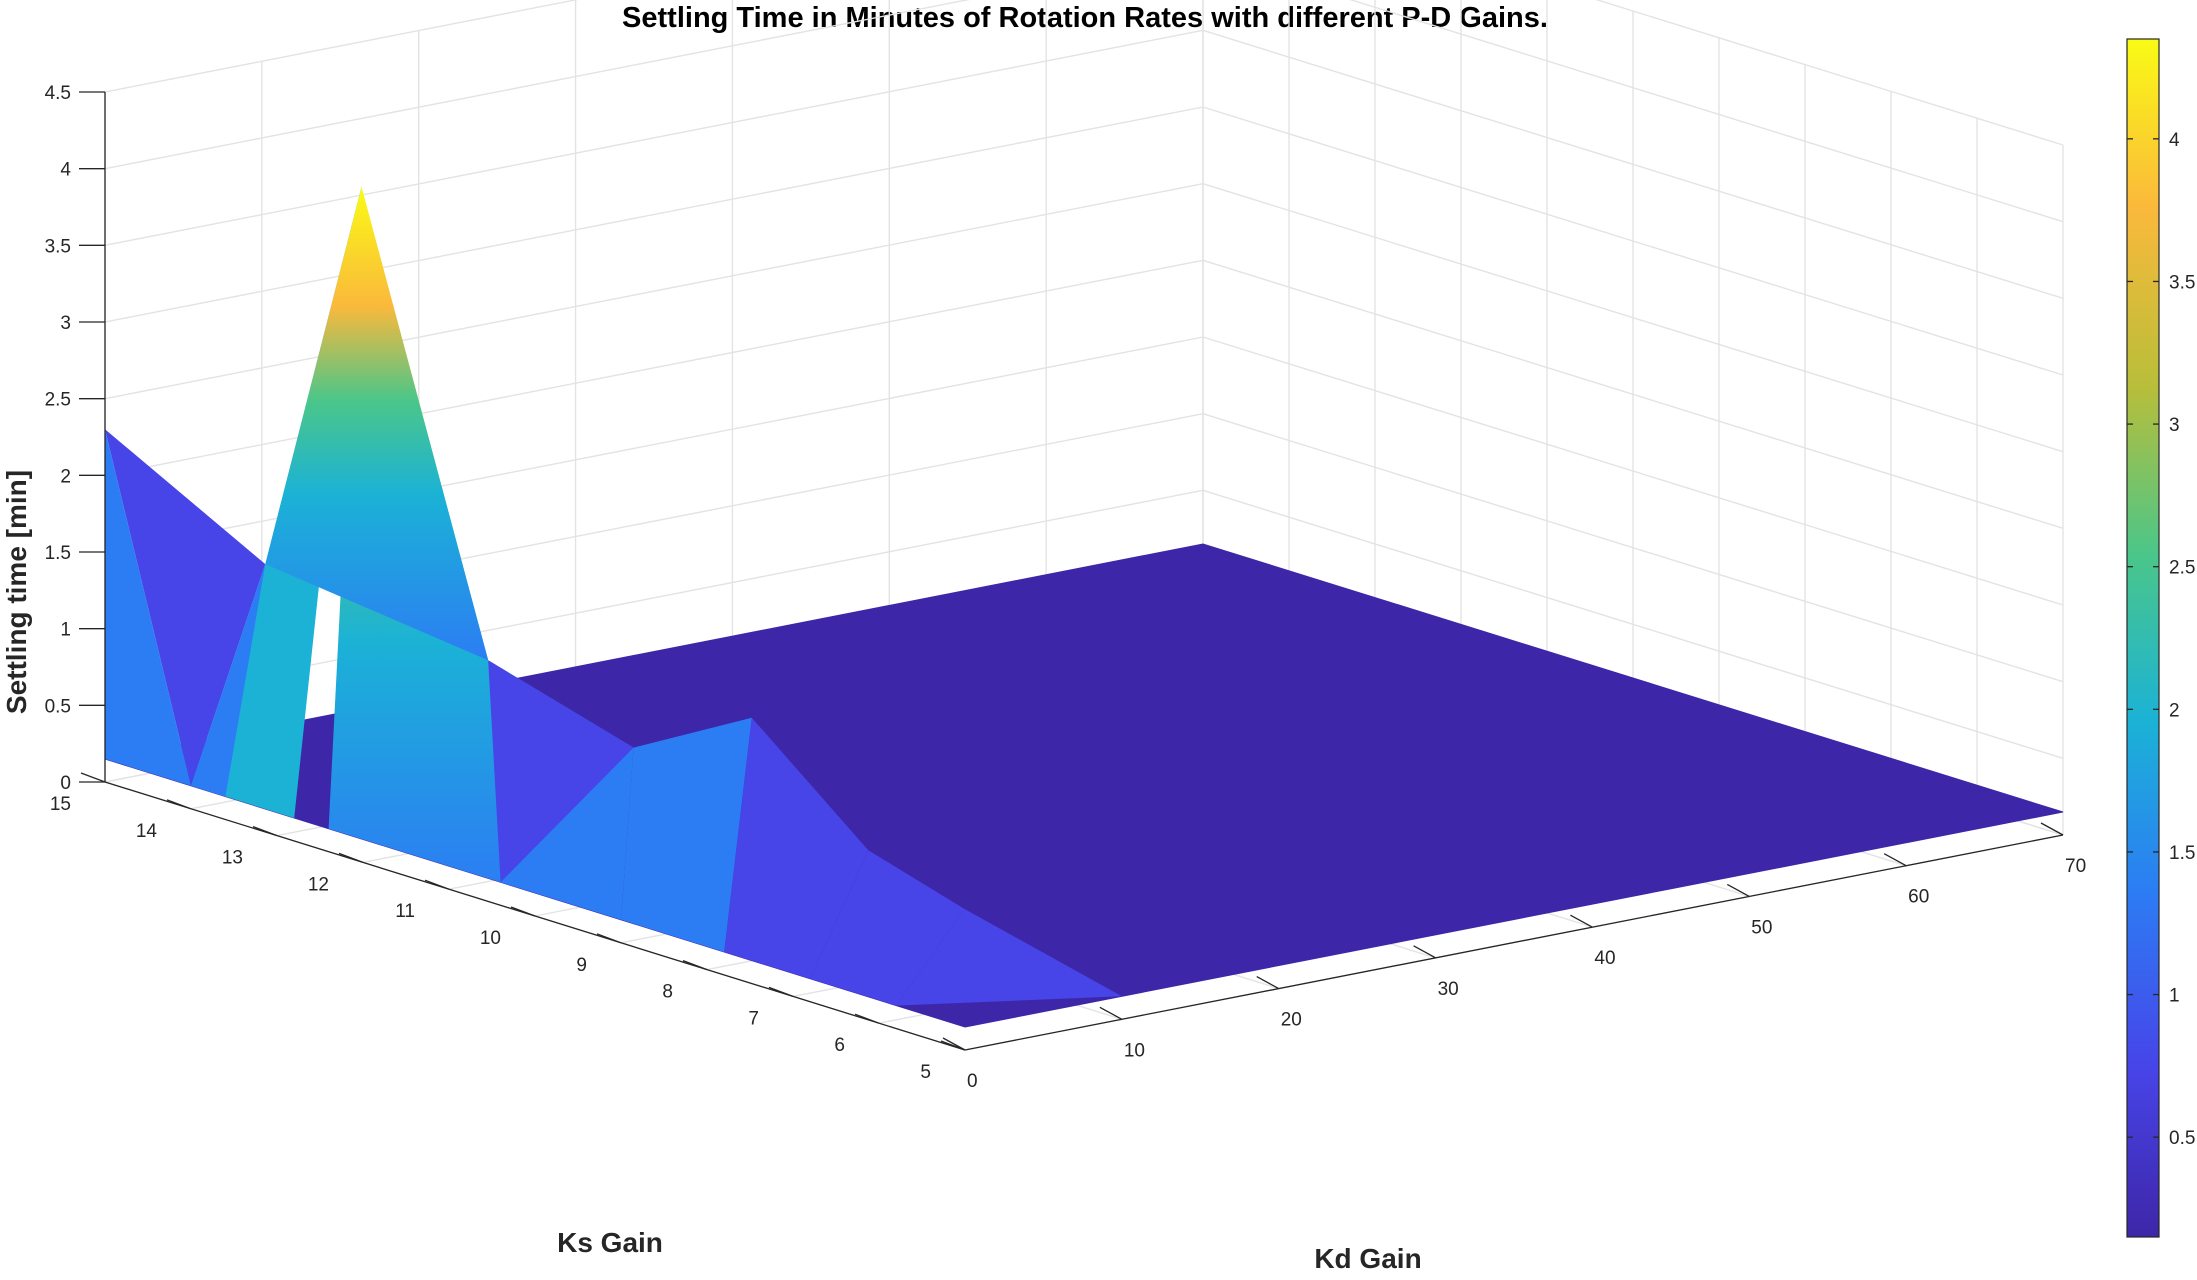  Describe the element at coordinates (1918, 897) in the screenshot. I see `x-tick-label: 60` at that location.